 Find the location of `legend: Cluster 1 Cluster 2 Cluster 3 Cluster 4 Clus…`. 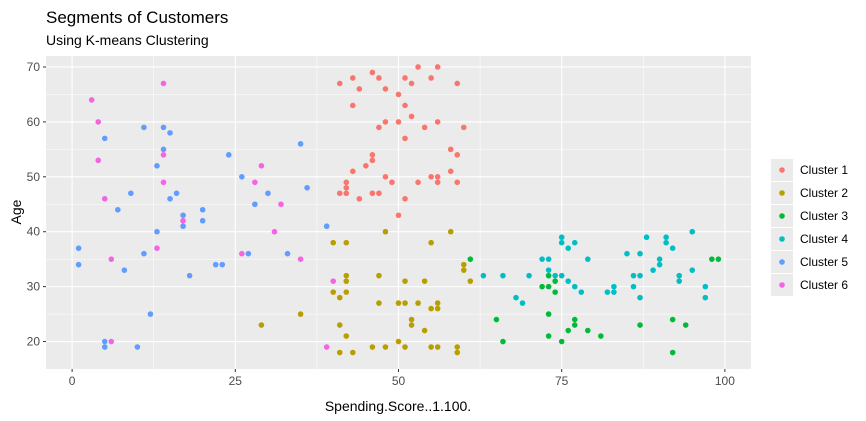

legend: Cluster 1 Cluster 2 Cluster 3 Cluster 4 Clus… is located at coordinates (810, 228).